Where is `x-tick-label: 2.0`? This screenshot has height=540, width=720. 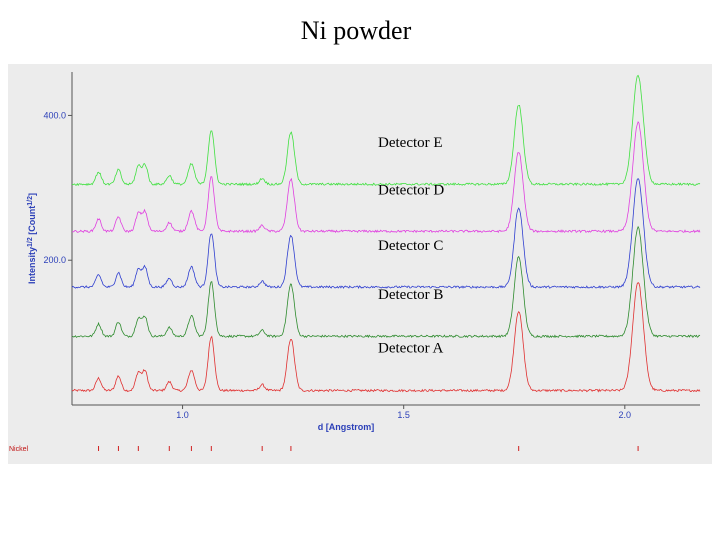 x-tick-label: 2.0 is located at coordinates (625, 415).